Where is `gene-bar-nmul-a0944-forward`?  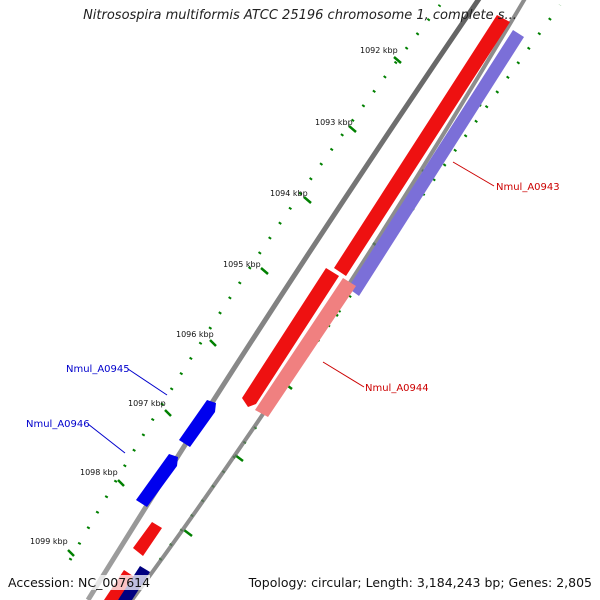
gene-bar-nmul-a0944-forward is located at coordinates (290, 337).